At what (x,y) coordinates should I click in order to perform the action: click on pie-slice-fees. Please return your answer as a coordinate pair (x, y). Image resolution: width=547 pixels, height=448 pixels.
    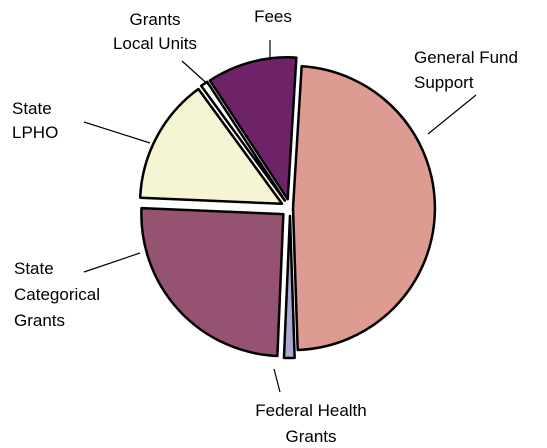
    Looking at the image, I should click on (253, 128).